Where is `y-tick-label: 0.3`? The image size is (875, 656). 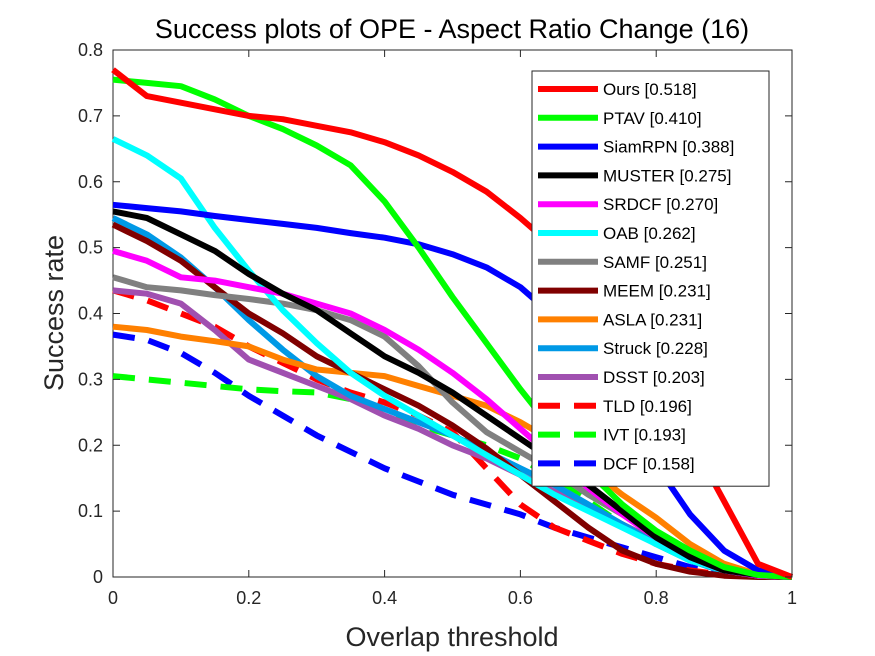
y-tick-label: 0.3 is located at coordinates (90, 379).